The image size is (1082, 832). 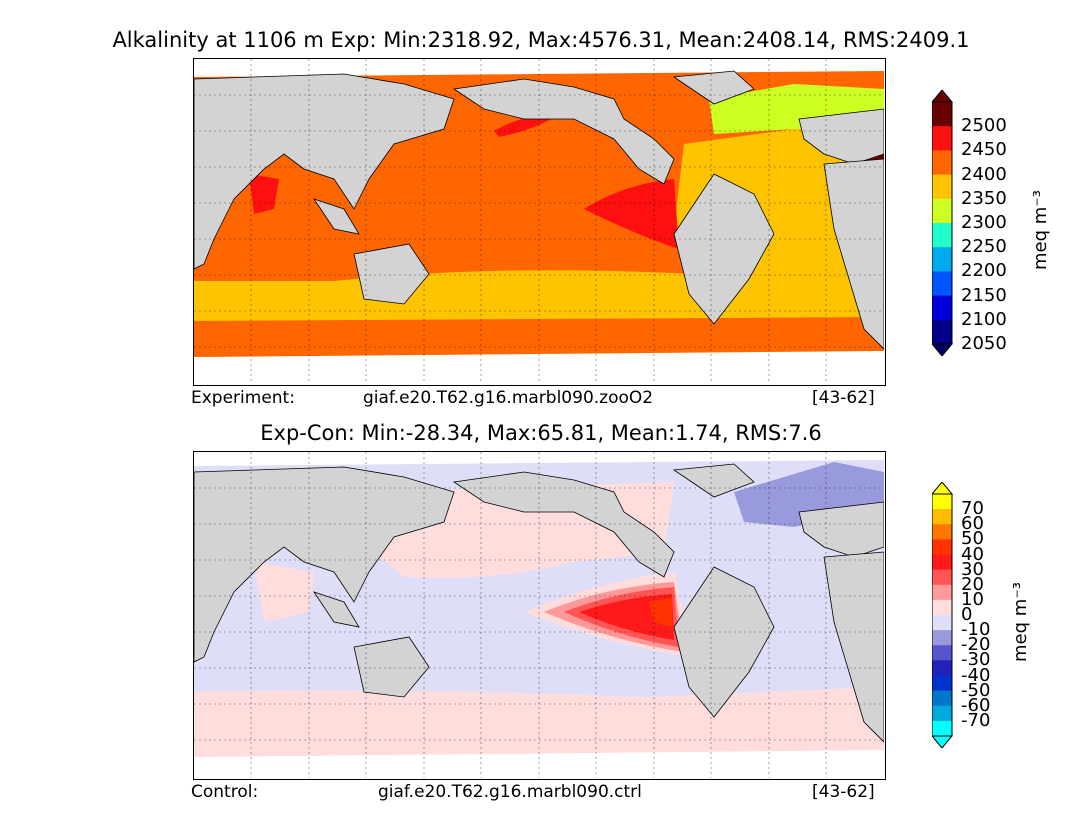 I want to click on top-colorbar, so click(x=943, y=224).